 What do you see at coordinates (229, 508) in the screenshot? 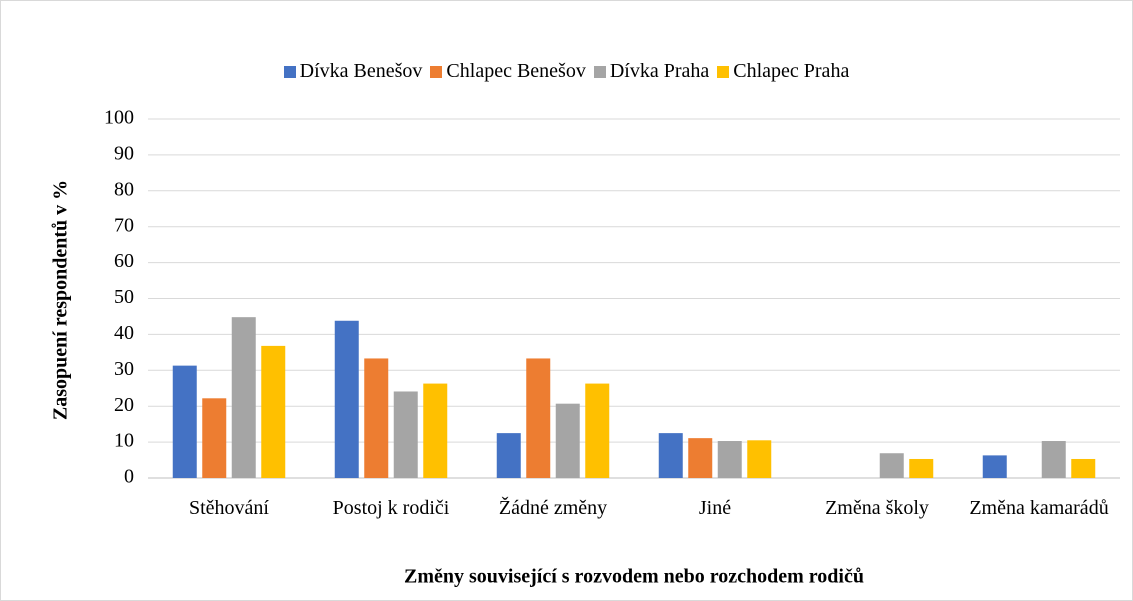
I see `x-tick-label: Stěhování` at bounding box center [229, 508].